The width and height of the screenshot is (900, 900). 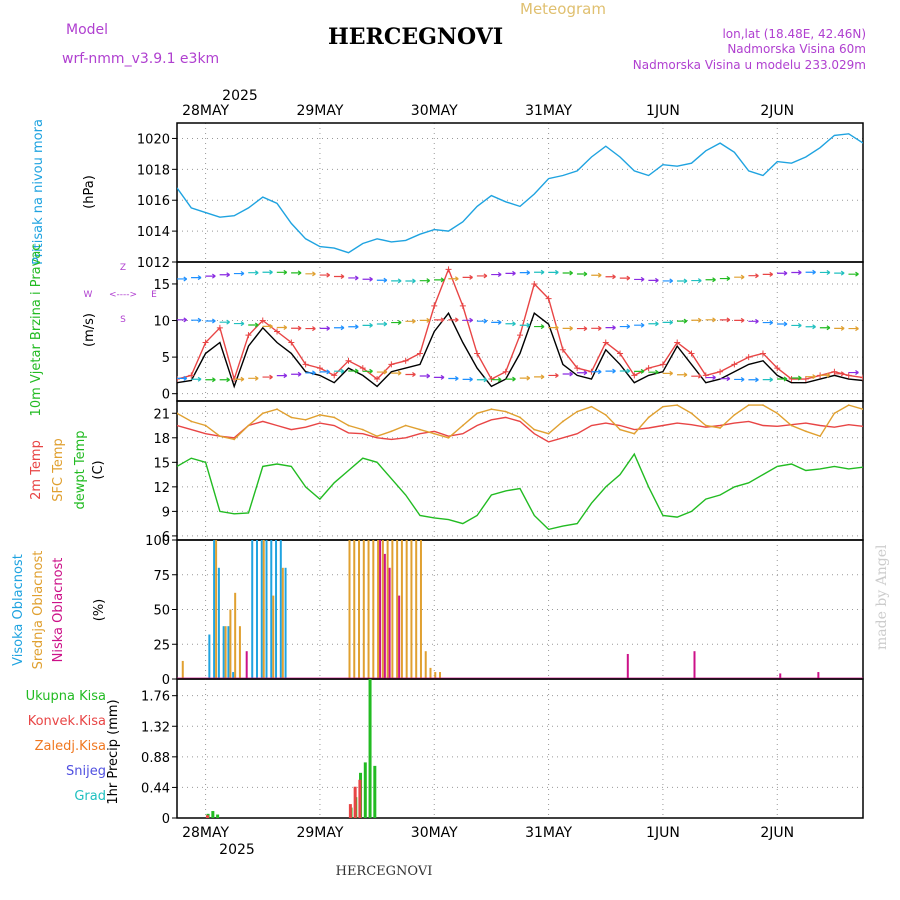 What do you see at coordinates (749, 65) in the screenshot?
I see `model-elevation-text: Nadmorska Visina u modelu 233.029m` at bounding box center [749, 65].